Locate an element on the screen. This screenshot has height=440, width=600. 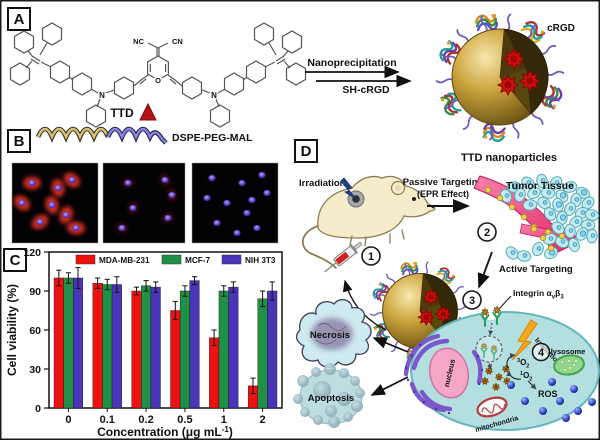
panel-d-label: D is located at coordinates (306, 151).